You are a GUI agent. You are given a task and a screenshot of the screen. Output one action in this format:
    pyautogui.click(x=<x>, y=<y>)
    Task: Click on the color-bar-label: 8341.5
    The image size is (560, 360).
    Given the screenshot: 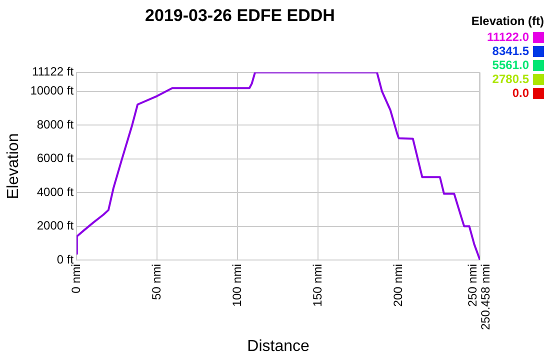 What is the action you would take?
    pyautogui.click(x=510, y=51)
    